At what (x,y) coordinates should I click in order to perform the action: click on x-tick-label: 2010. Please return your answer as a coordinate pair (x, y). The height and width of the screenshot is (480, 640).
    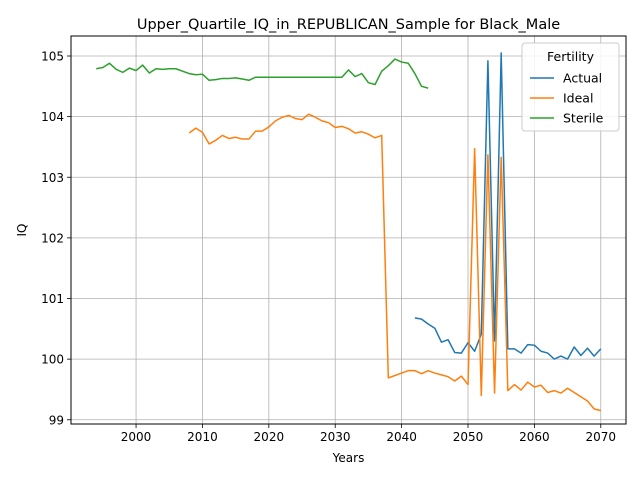
    Looking at the image, I should click on (202, 437).